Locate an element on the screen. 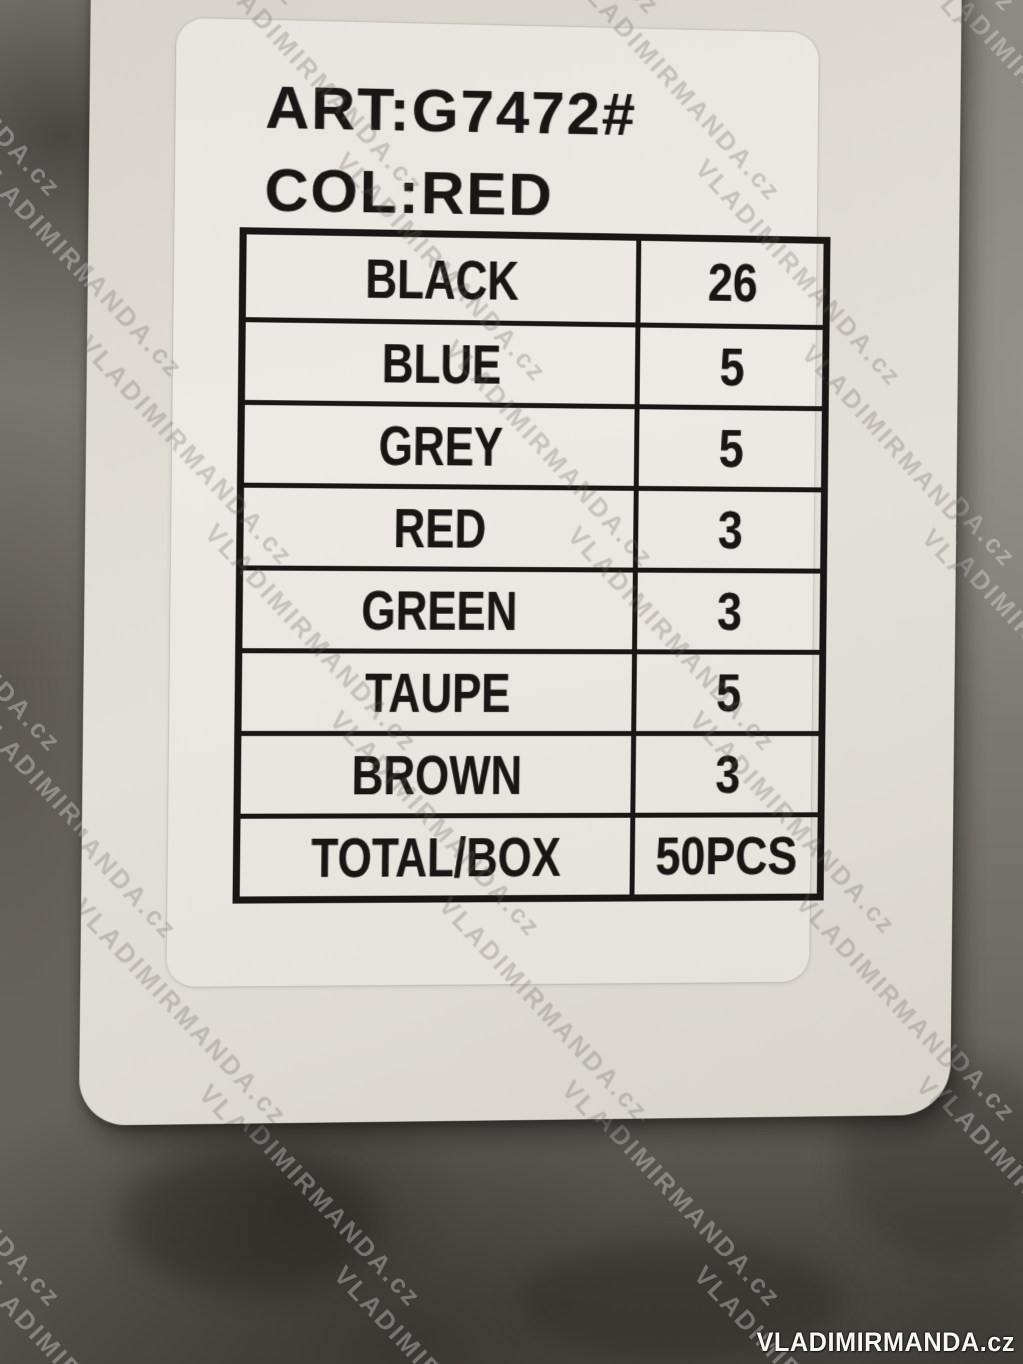 The image size is (1023, 1364). color-name-cell: TOTAL/BOX is located at coordinates (435, 857).